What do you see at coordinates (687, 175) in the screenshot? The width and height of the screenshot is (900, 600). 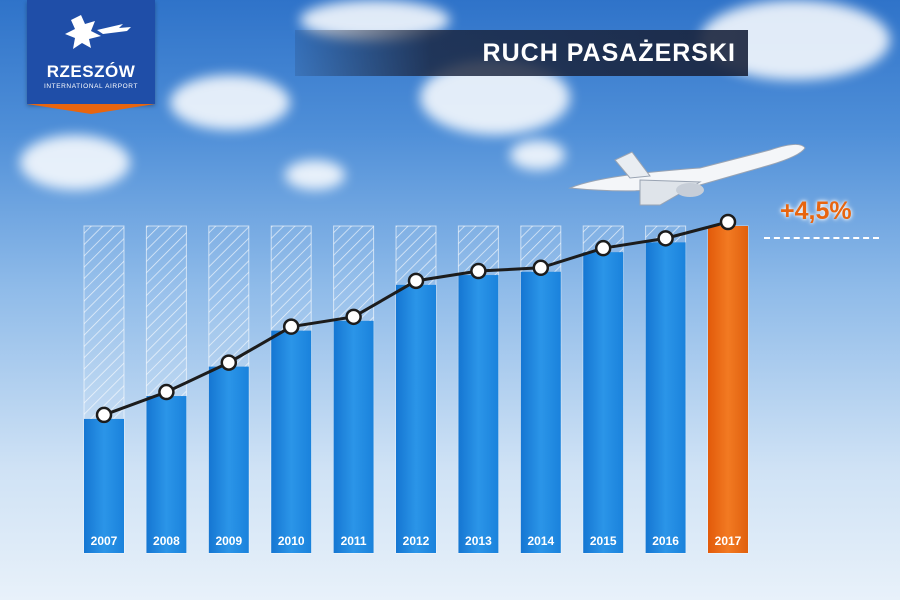 I see `airplane-icon` at bounding box center [687, 175].